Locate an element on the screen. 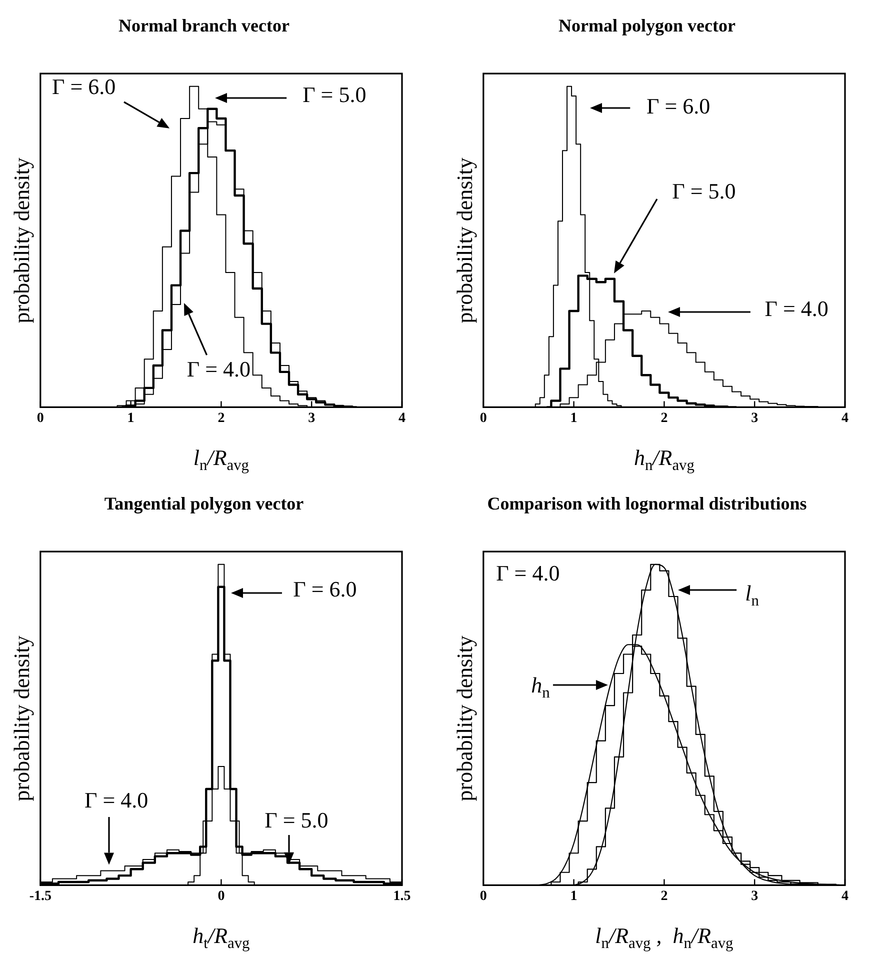  chart-title: Comparison with lognormal distributions is located at coordinates (647, 503).